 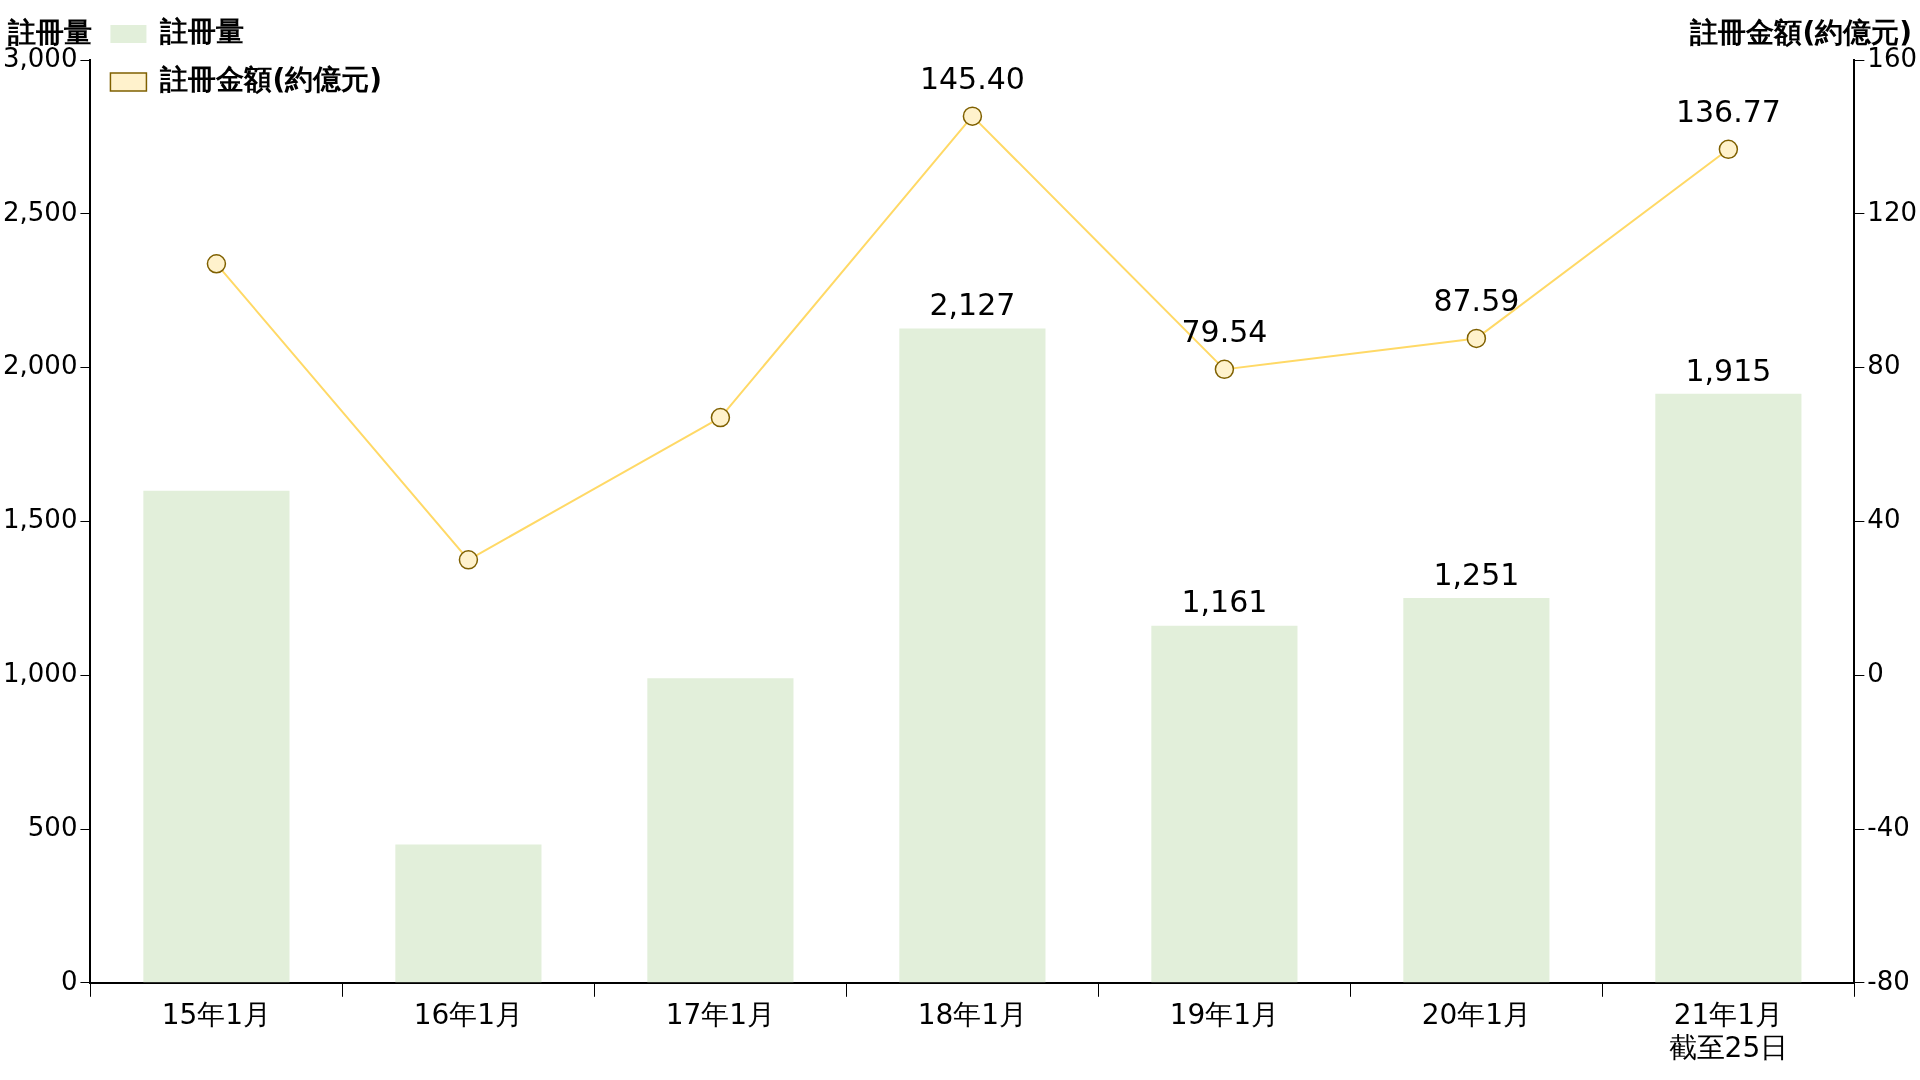 I want to click on y-tick-label: 2,500, so click(x=40, y=211).